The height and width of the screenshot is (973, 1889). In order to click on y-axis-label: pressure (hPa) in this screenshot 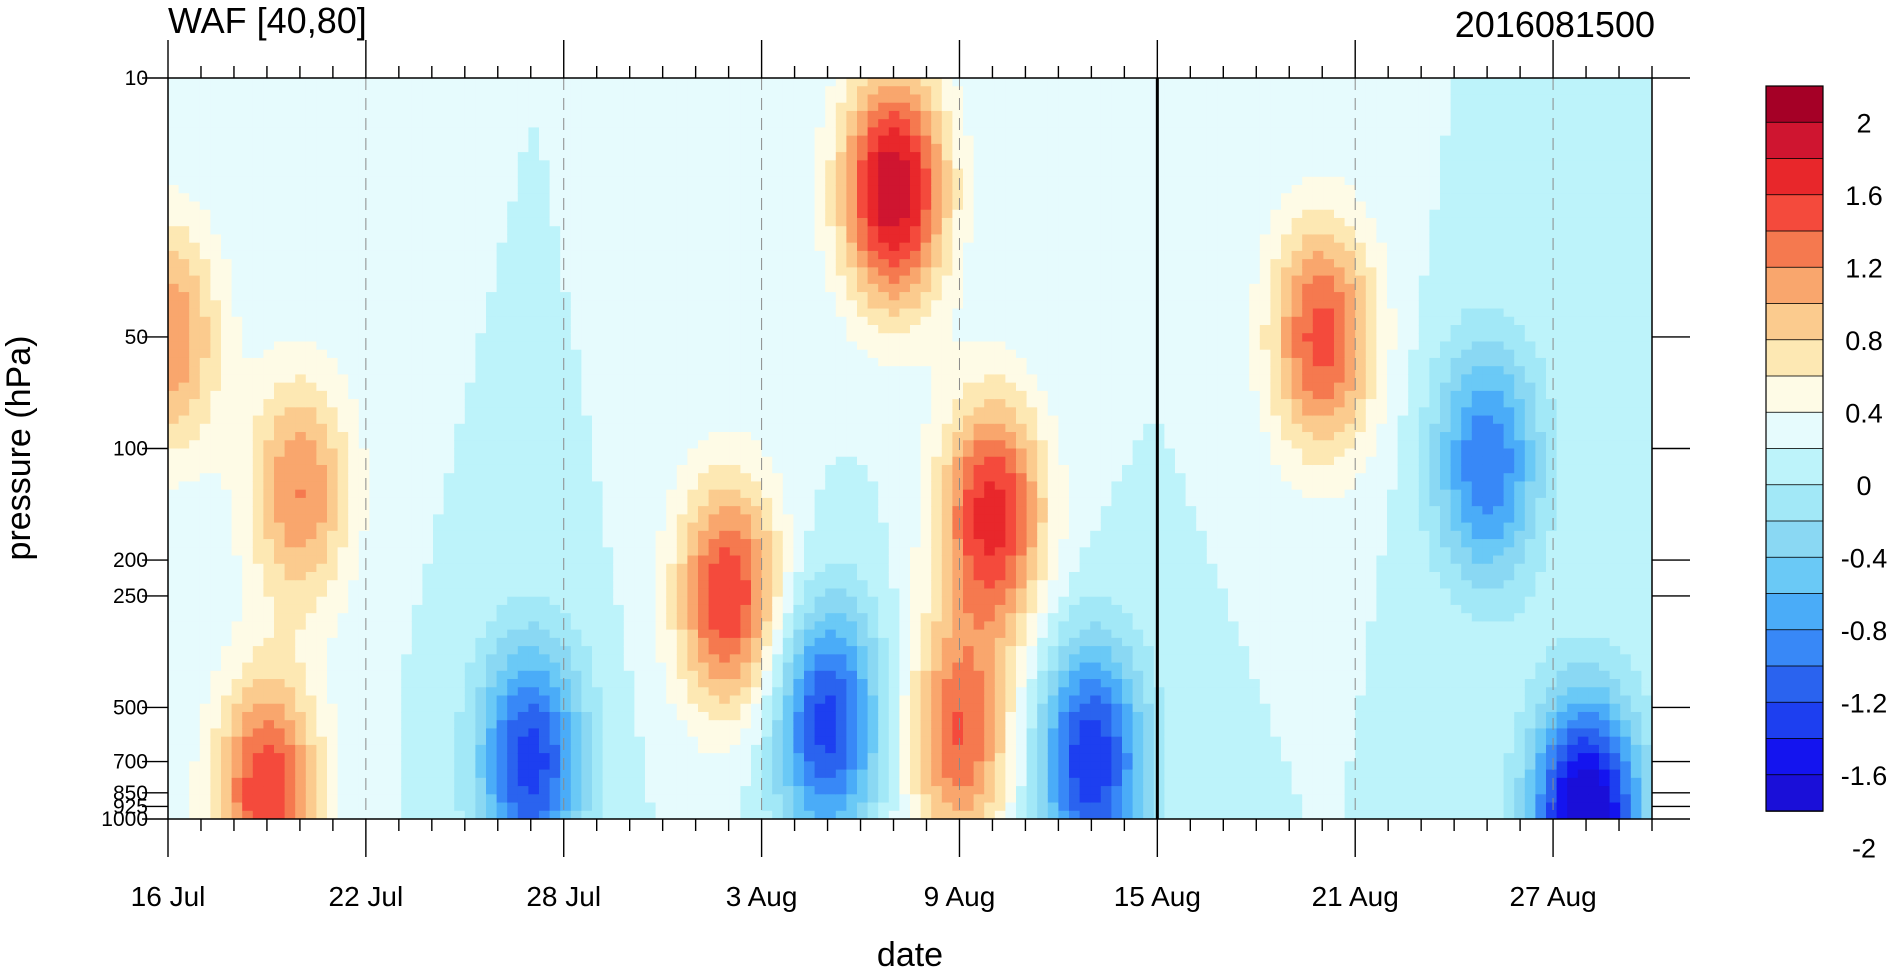, I will do `click(19, 448)`.